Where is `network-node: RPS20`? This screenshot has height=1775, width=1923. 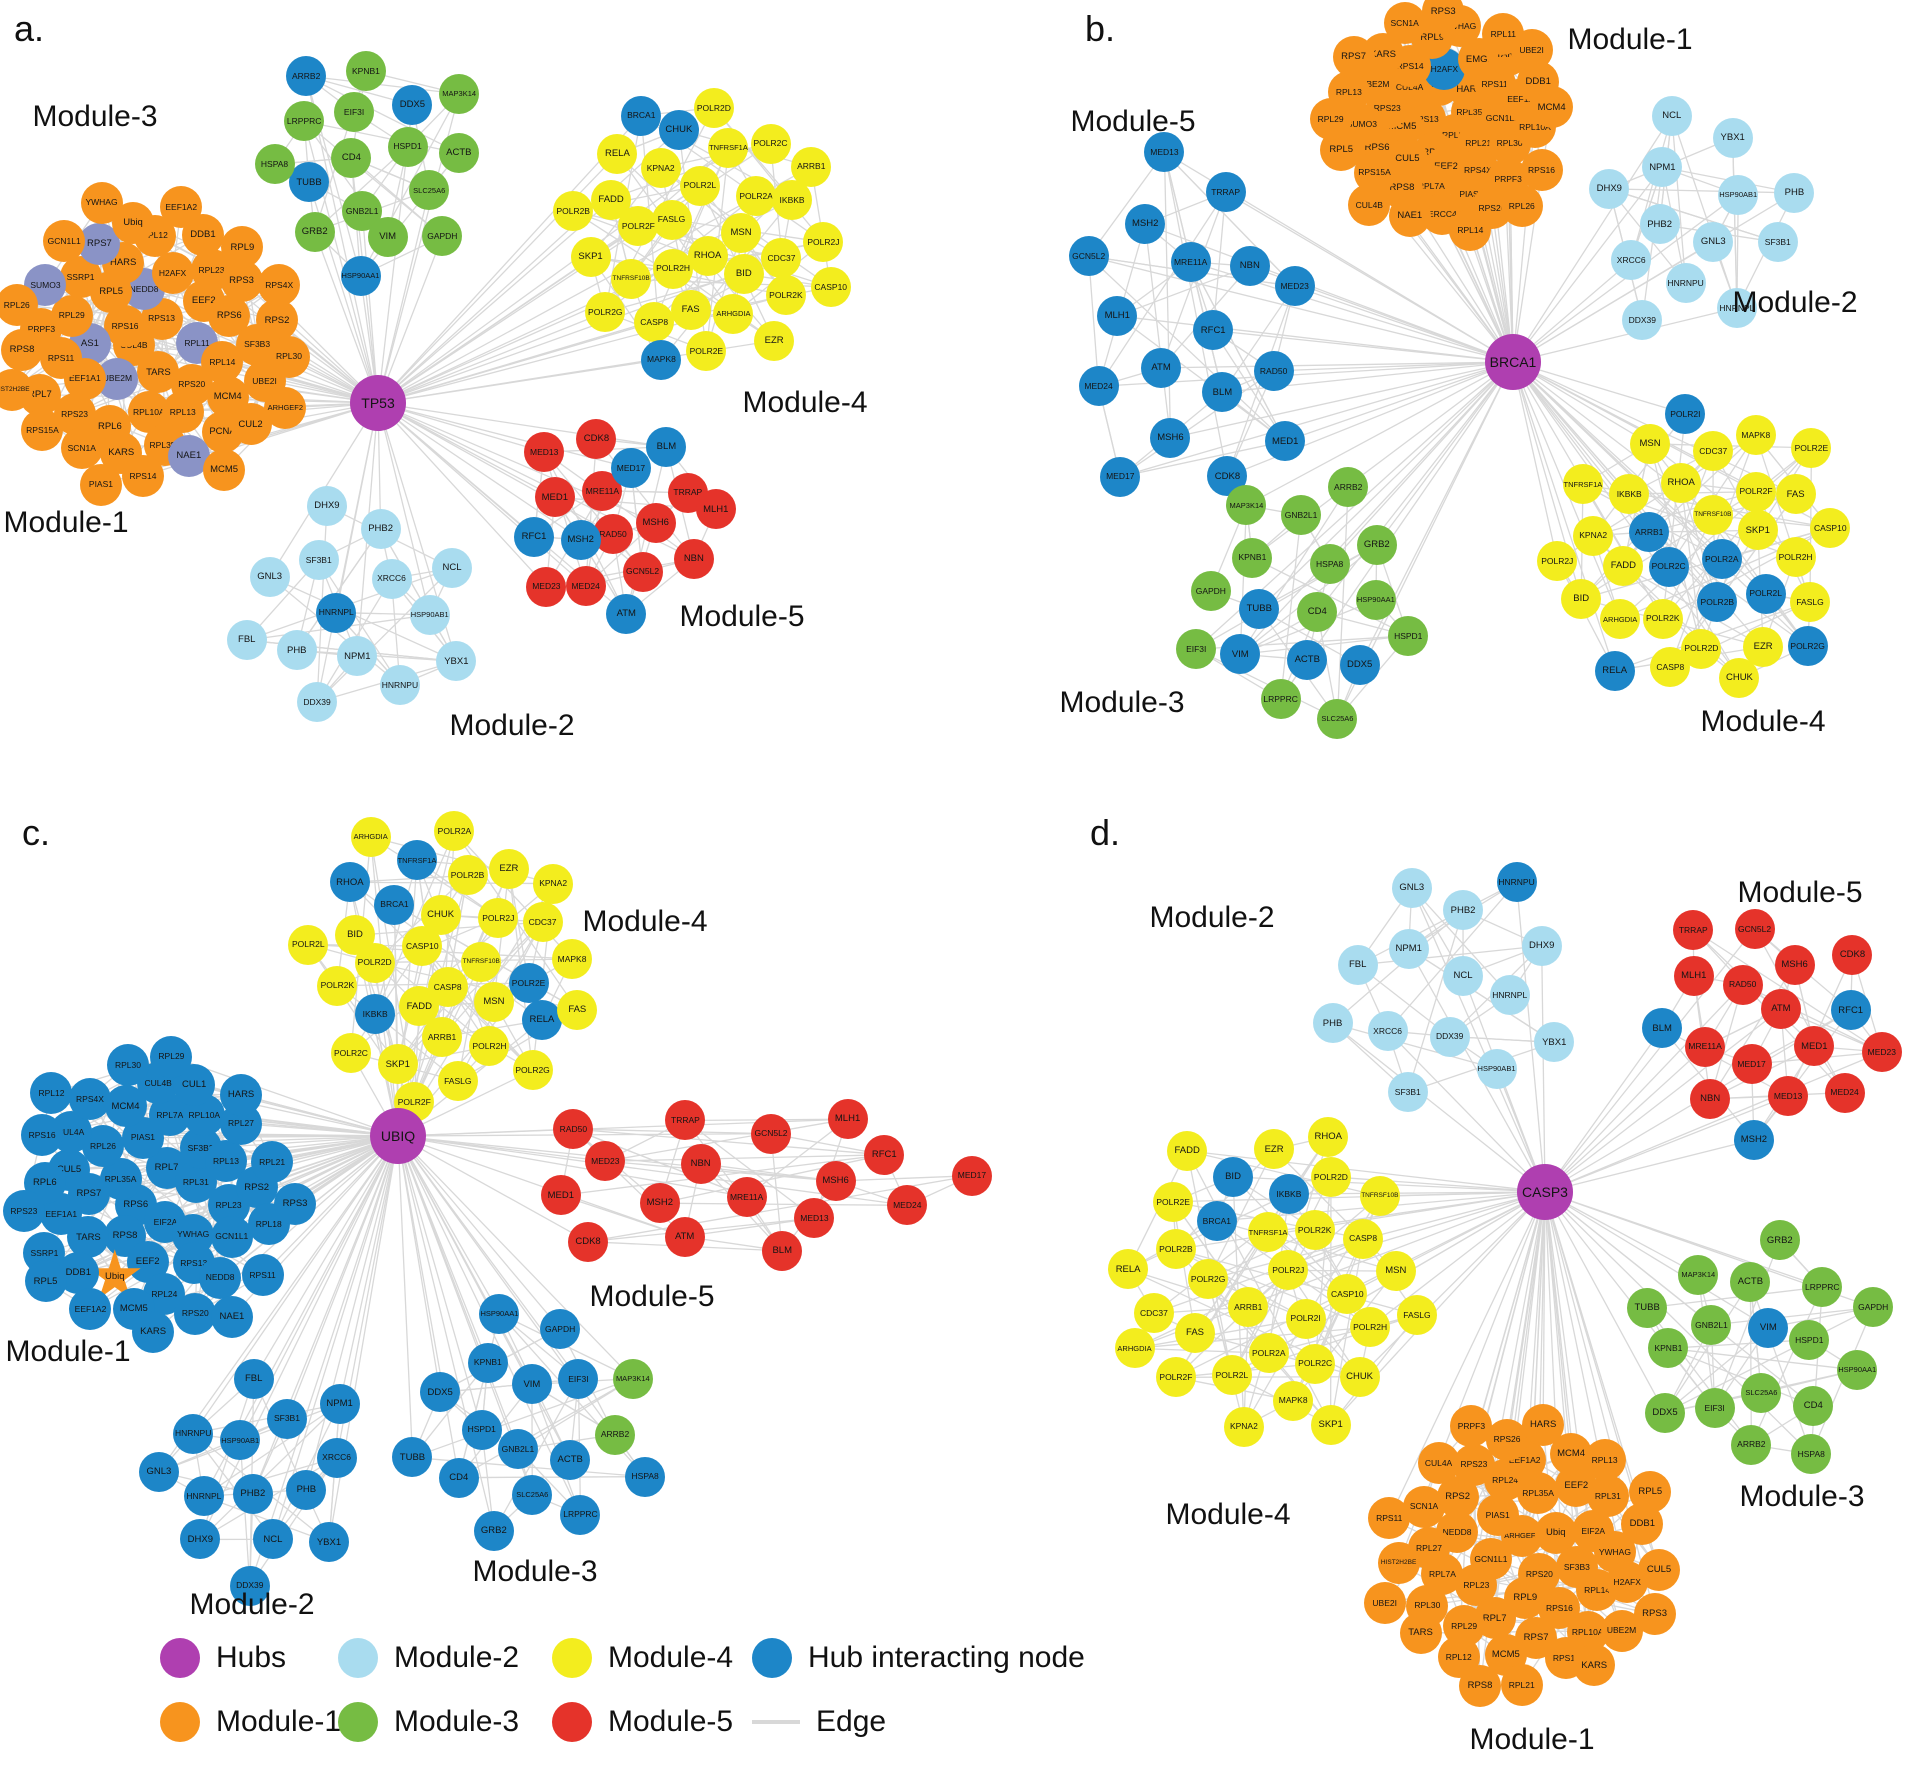 network-node: RPS20 is located at coordinates (195, 1313).